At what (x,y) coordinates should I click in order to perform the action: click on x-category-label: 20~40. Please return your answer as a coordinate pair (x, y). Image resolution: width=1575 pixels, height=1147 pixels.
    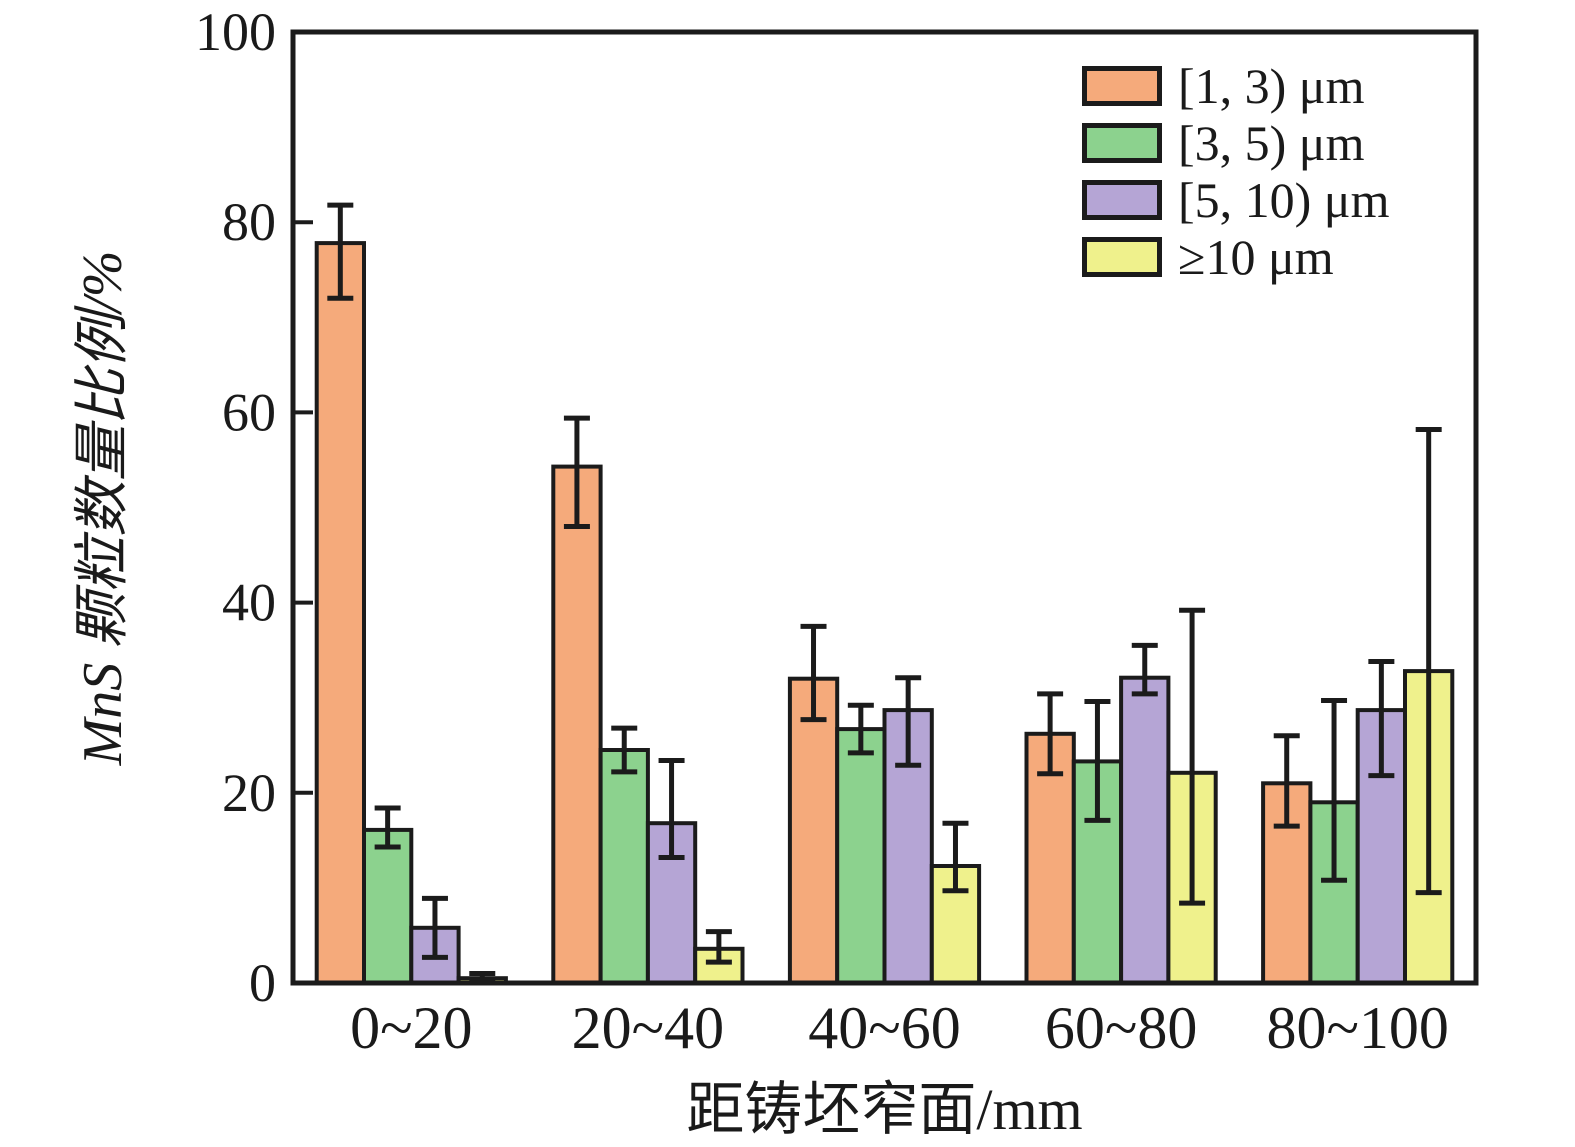
    Looking at the image, I should click on (648, 1028).